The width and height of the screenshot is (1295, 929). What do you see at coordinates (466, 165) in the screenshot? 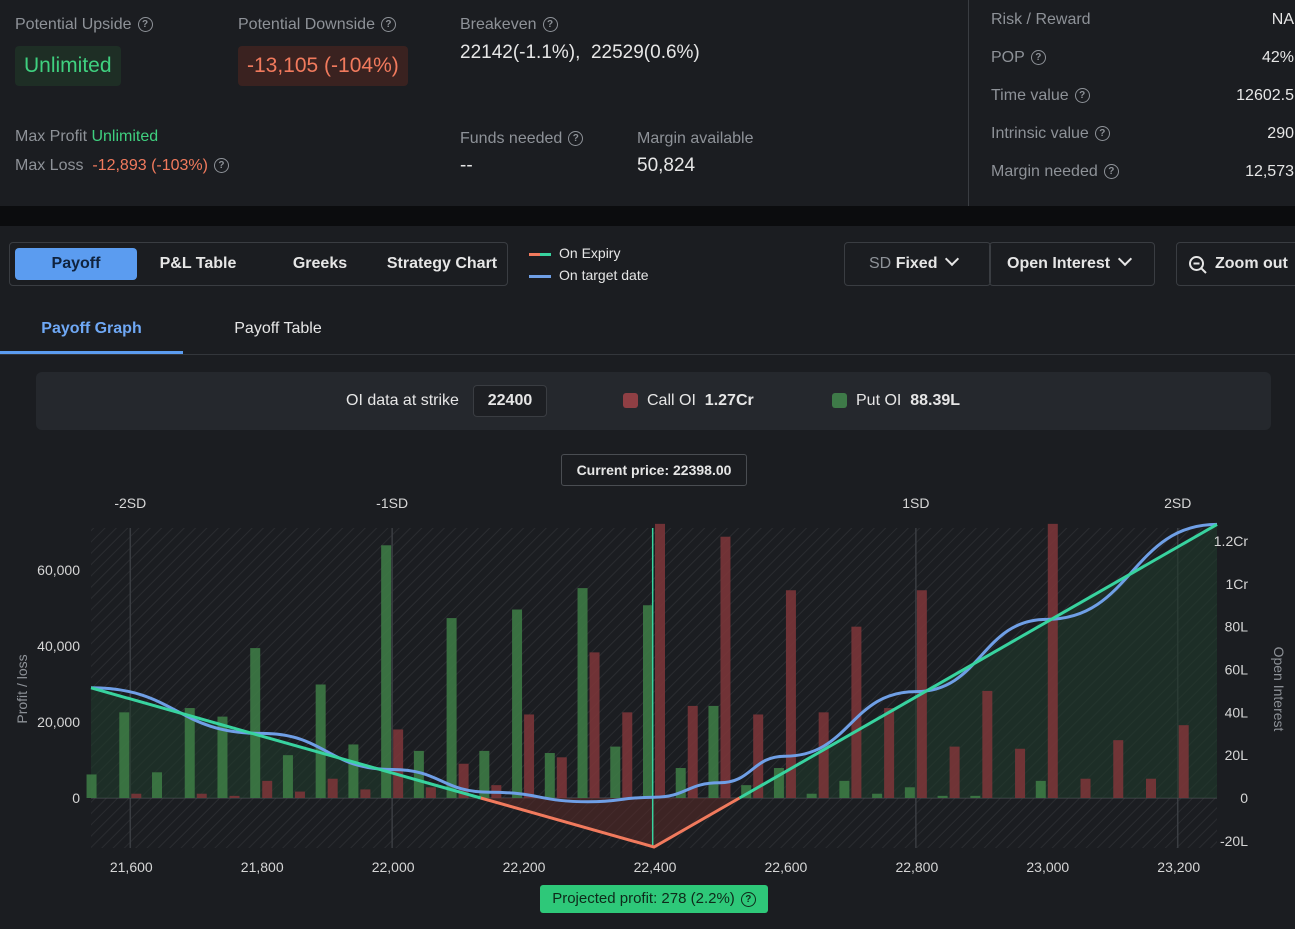
I see `funds-needed-value: --` at bounding box center [466, 165].